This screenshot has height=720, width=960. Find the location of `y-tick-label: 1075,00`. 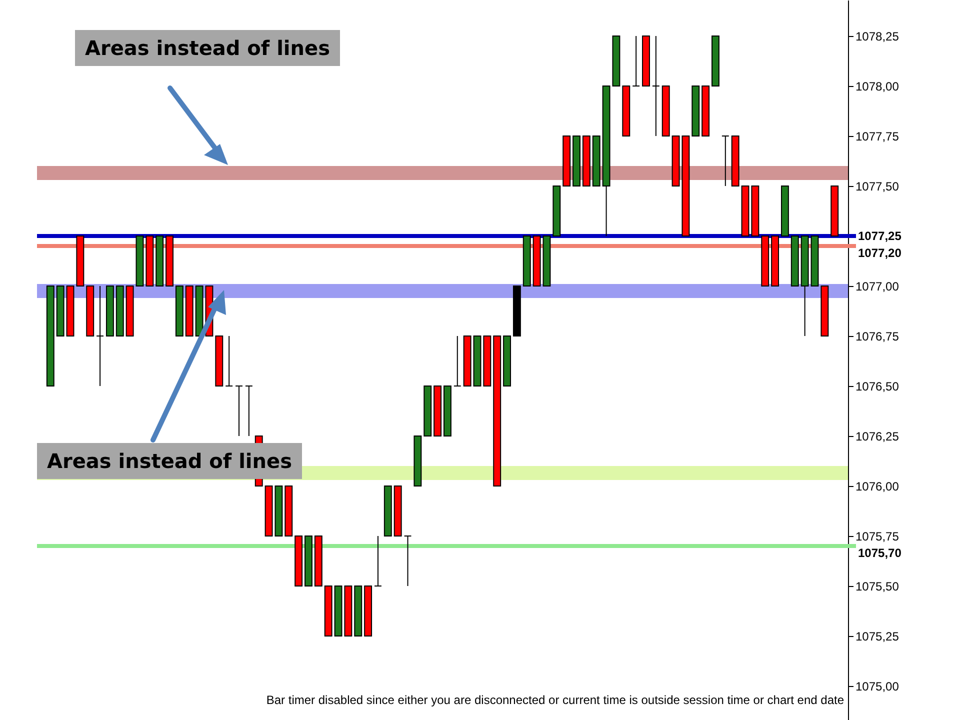

y-tick-label: 1075,00 is located at coordinates (878, 687).